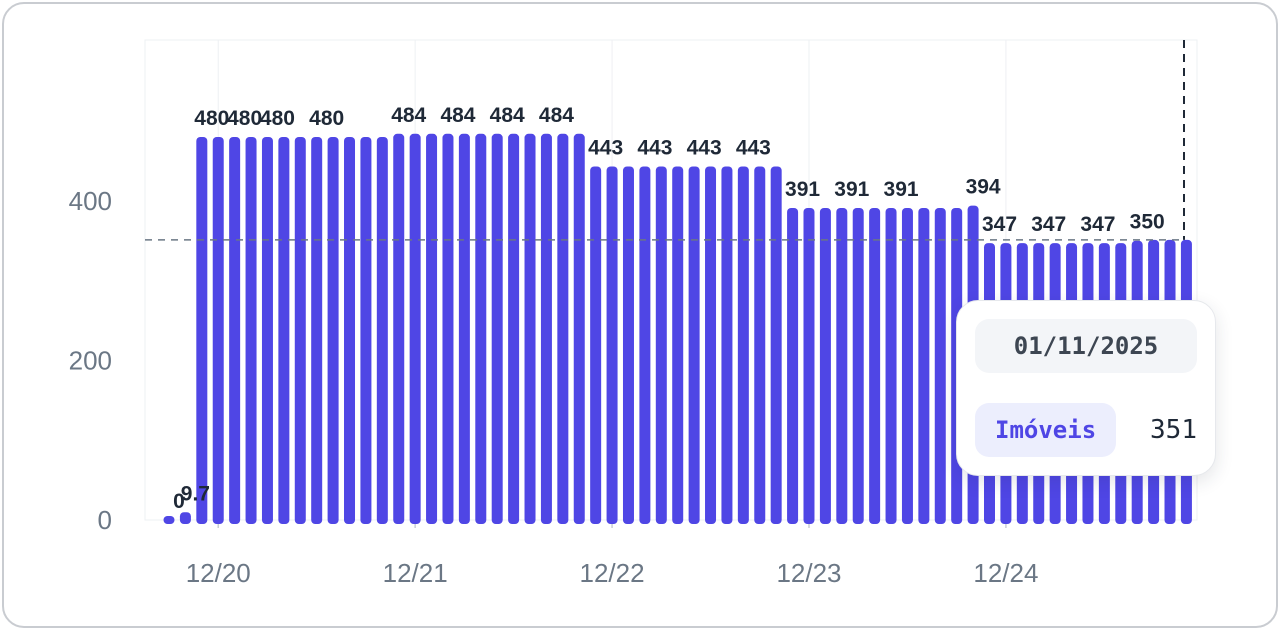  I want to click on y-tick-label: 0, so click(105, 520).